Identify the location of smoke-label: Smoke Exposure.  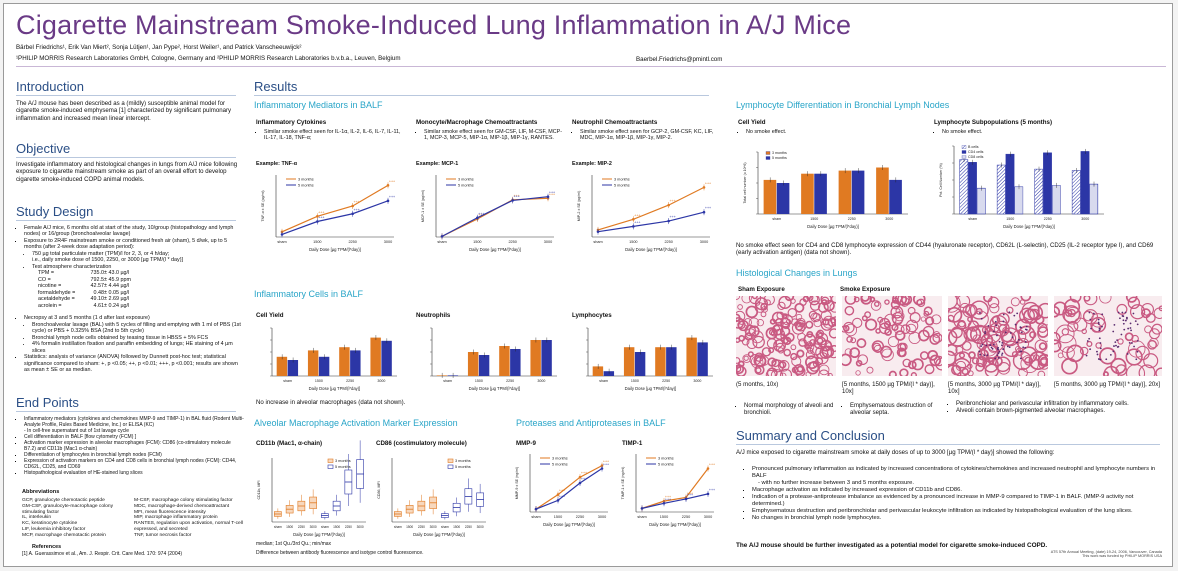
(865, 289).